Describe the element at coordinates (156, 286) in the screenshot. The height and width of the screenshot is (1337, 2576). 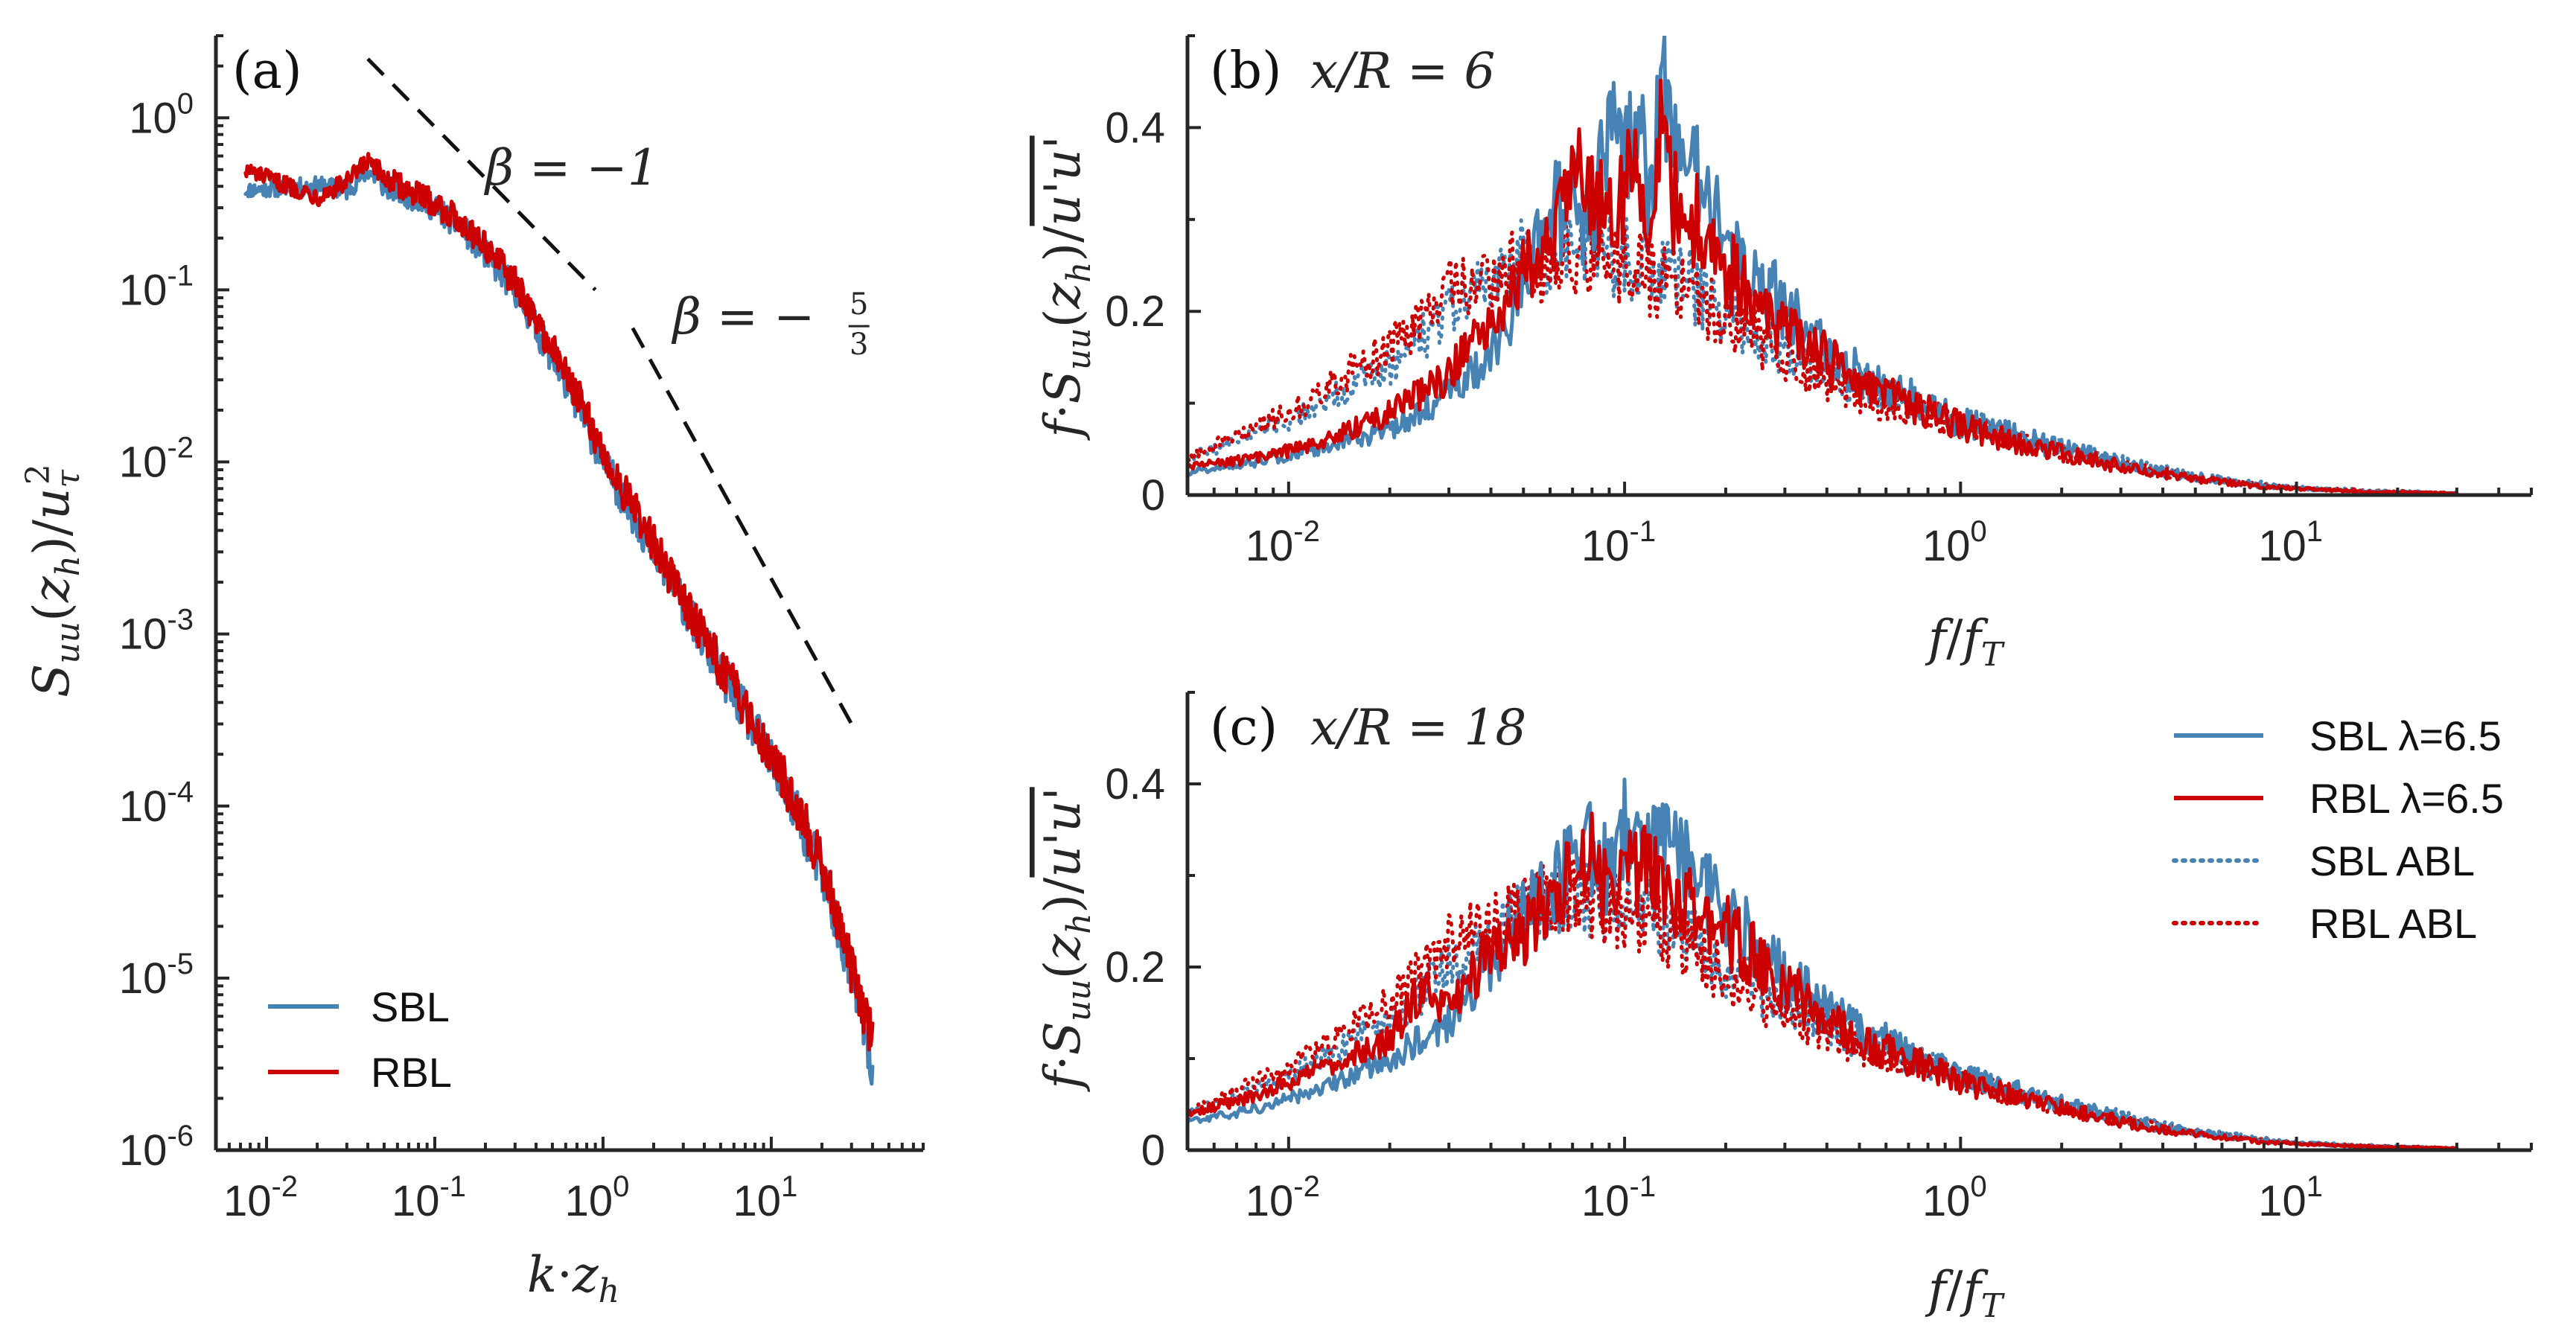
I see `panel-a-y-tick-label: 10⁻¹` at that location.